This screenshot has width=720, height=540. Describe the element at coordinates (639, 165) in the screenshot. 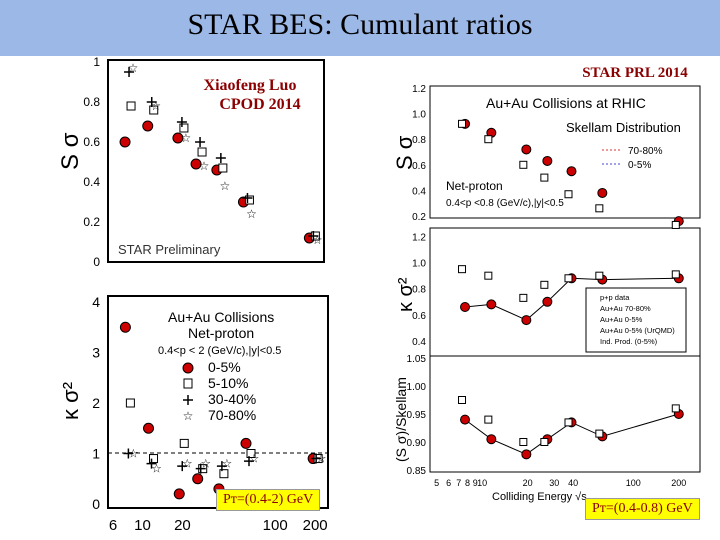

I see `skellam-line2-label: 0-5%` at that location.